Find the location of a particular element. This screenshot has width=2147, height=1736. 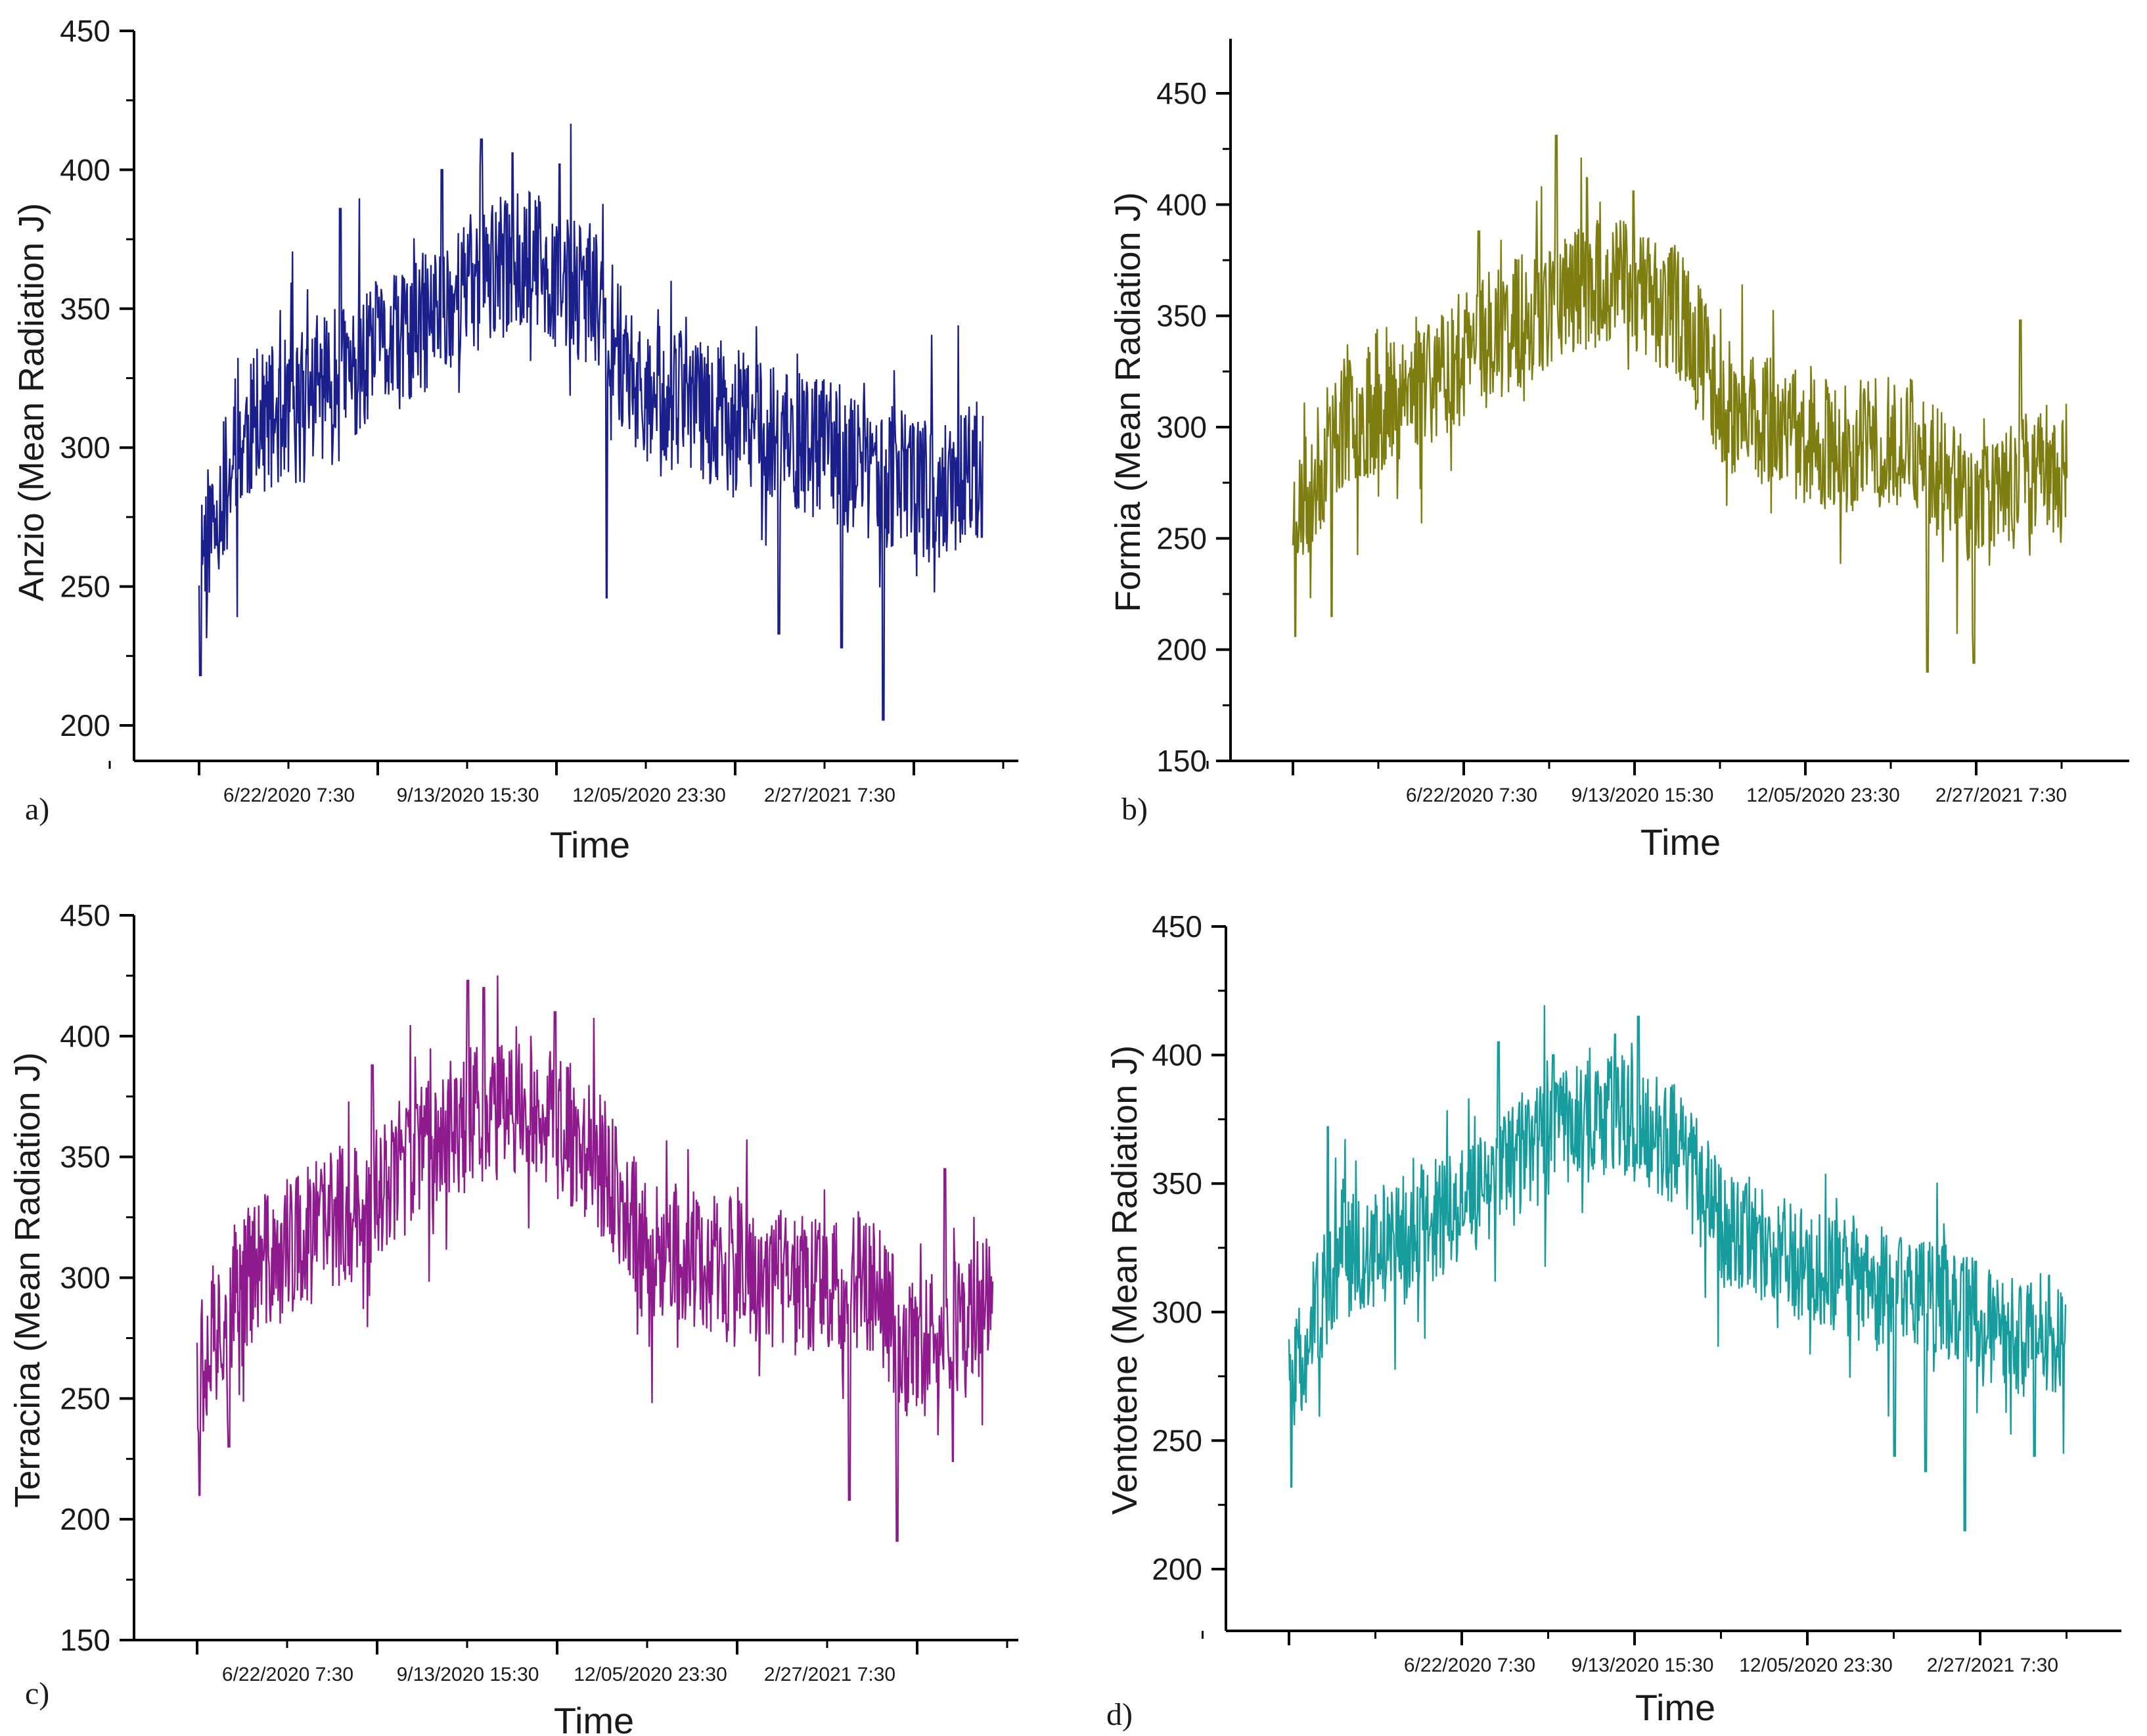

series-line-terracina is located at coordinates (595, 1258).